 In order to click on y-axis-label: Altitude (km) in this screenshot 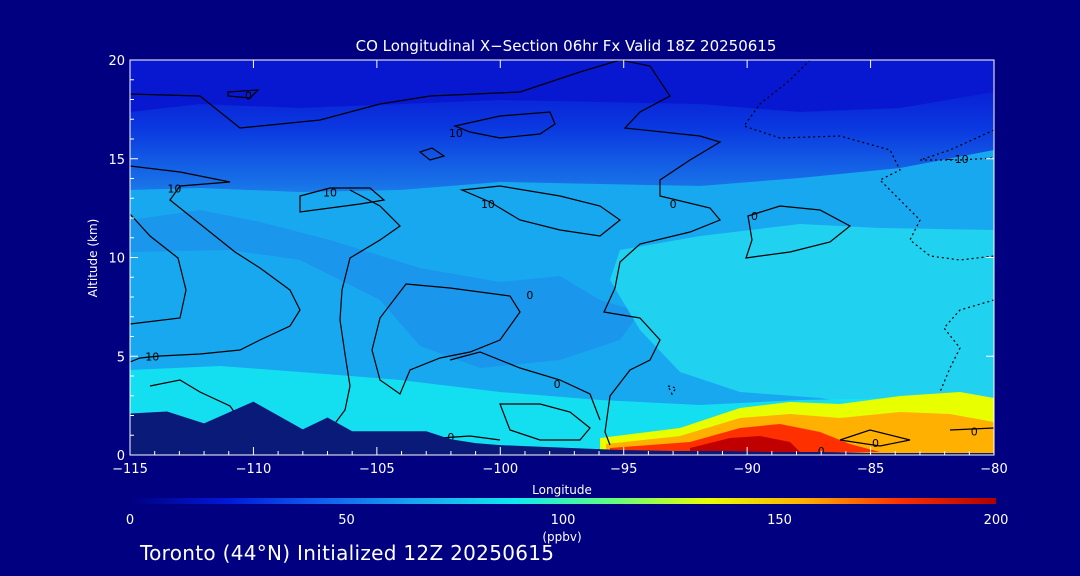, I will do `click(93, 258)`.